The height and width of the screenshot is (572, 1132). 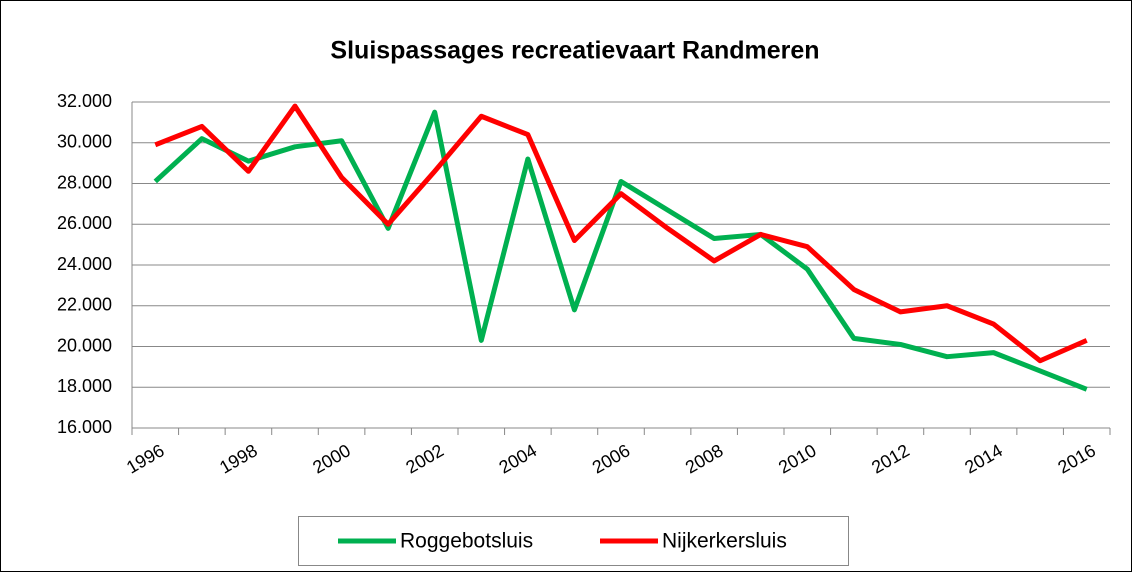 What do you see at coordinates (574, 51) in the screenshot?
I see `chart-title: Sluispassages recreatievaart Randmeren` at bounding box center [574, 51].